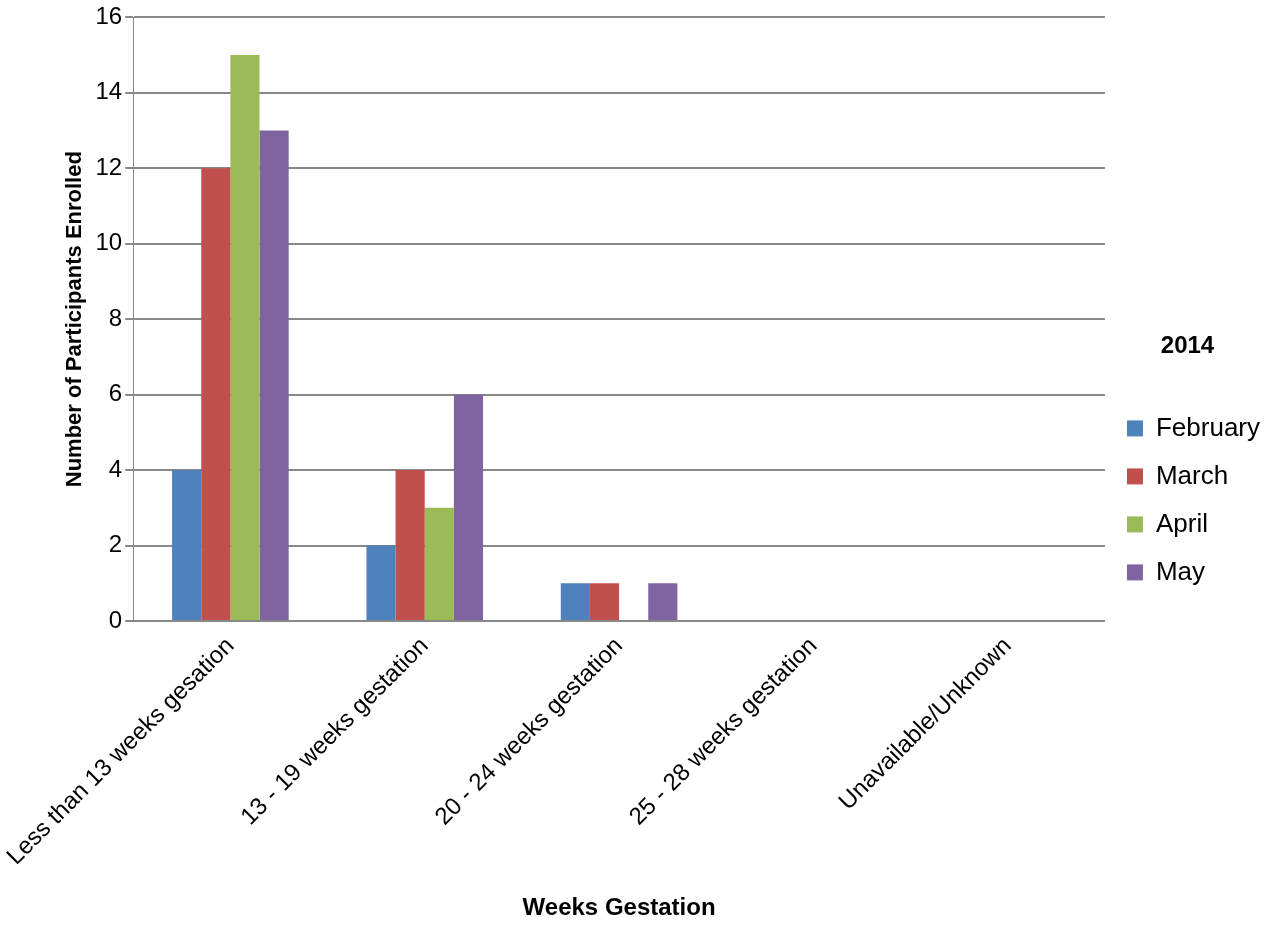  Describe the element at coordinates (74, 319) in the screenshot. I see `y-axis-title: Number of Participants Enrolled` at that location.